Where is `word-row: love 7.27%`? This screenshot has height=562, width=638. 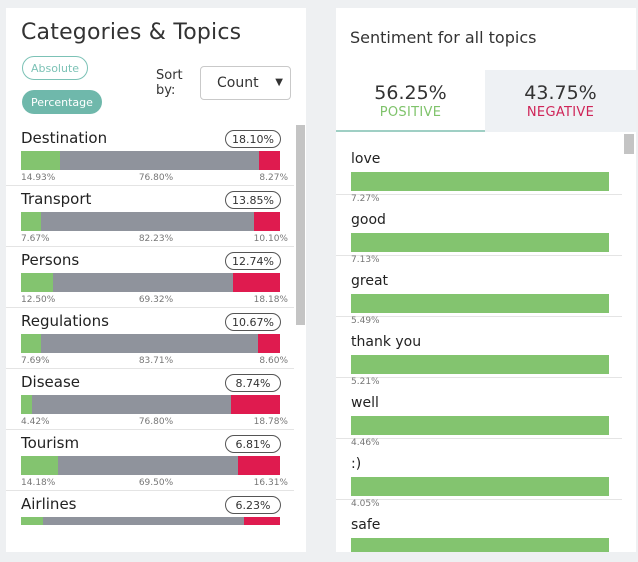 word-row: love 7.27% is located at coordinates (479, 169).